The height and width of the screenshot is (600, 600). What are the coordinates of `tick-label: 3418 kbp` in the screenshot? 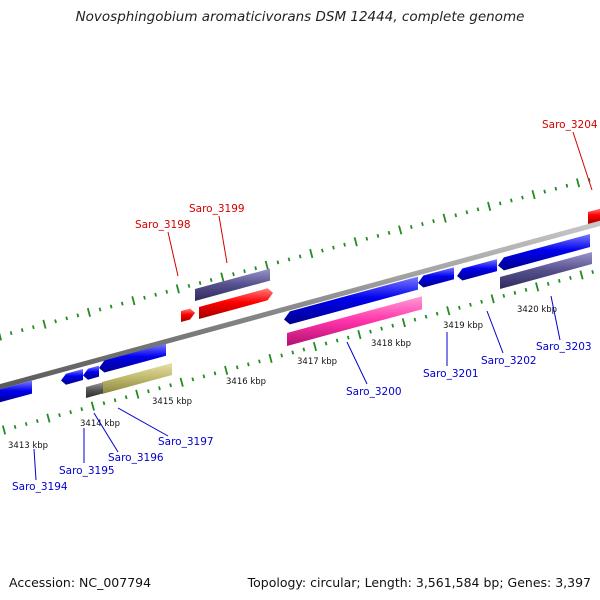 It's located at (391, 344).